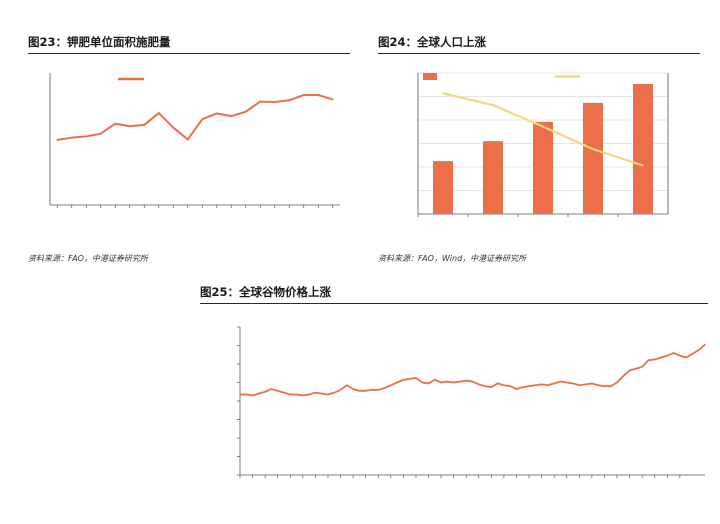 Image resolution: width=720 pixels, height=524 pixels. What do you see at coordinates (454, 303) in the screenshot?
I see `fig25-title-rule` at bounding box center [454, 303].